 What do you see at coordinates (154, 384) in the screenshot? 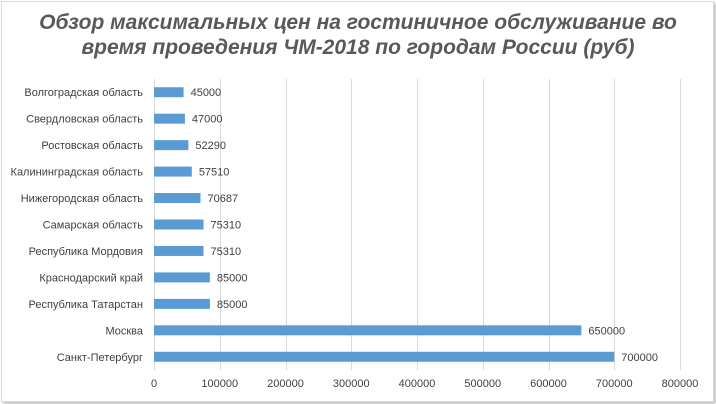
I see `x-tick-label: 0` at bounding box center [154, 384].